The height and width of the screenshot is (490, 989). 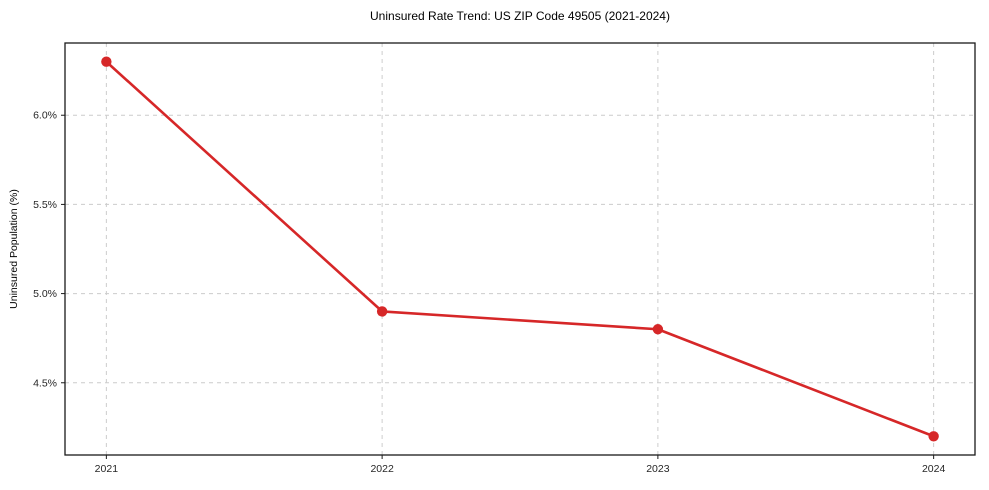 I want to click on x-tick-label: 2023, so click(x=658, y=469).